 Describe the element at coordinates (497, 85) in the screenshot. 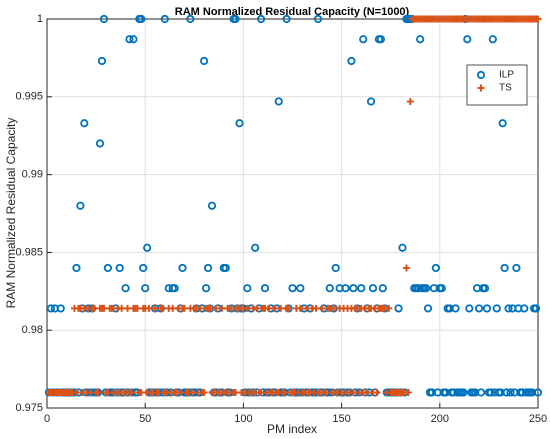

I see `legend: ILP TS` at that location.